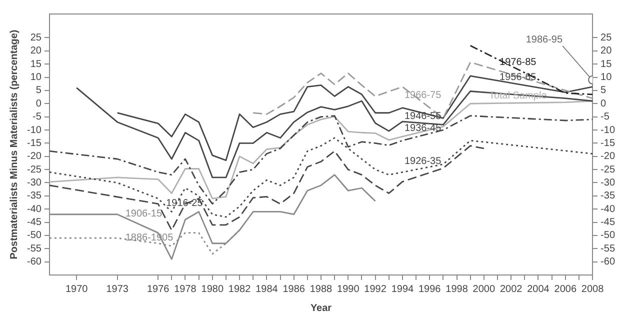 The height and width of the screenshot is (320, 624). What do you see at coordinates (143, 214) in the screenshot?
I see `series-label: 1906-15` at bounding box center [143, 214].